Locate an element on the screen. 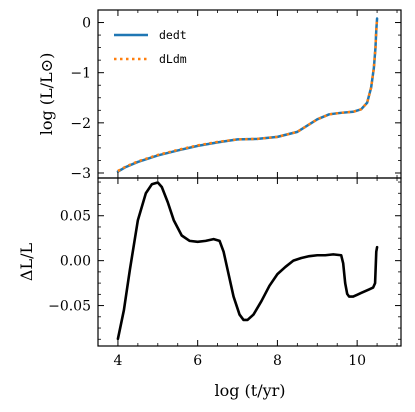 This screenshot has height=412, width=415. legend-dedt-label: dedt is located at coordinates (173, 35).